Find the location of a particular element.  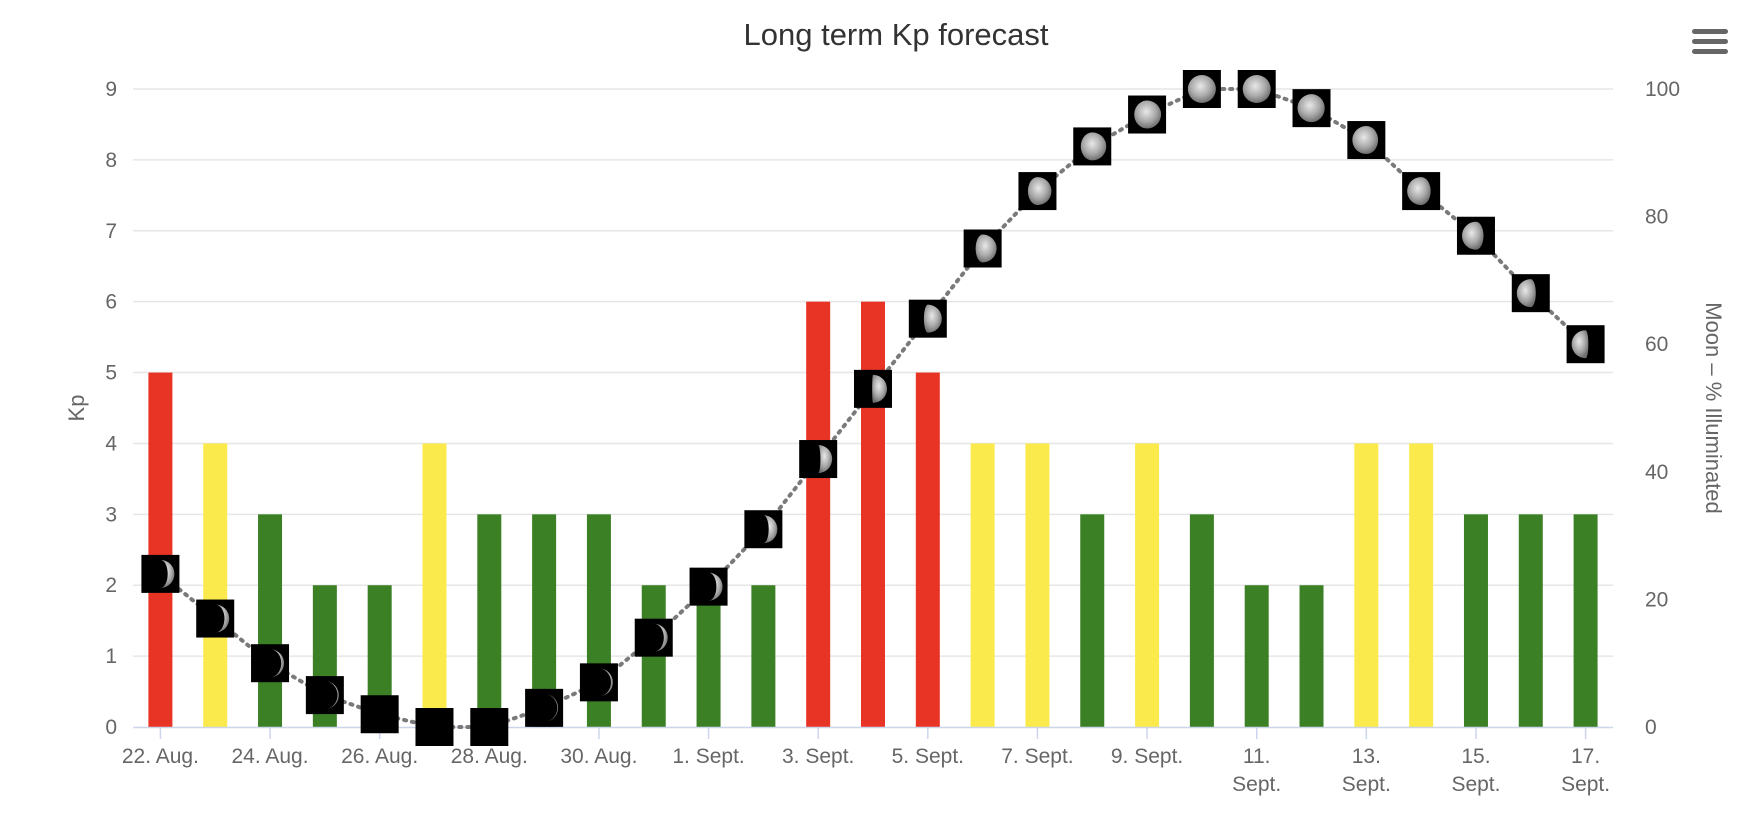

hamburger-menu-icon is located at coordinates (1710, 31).